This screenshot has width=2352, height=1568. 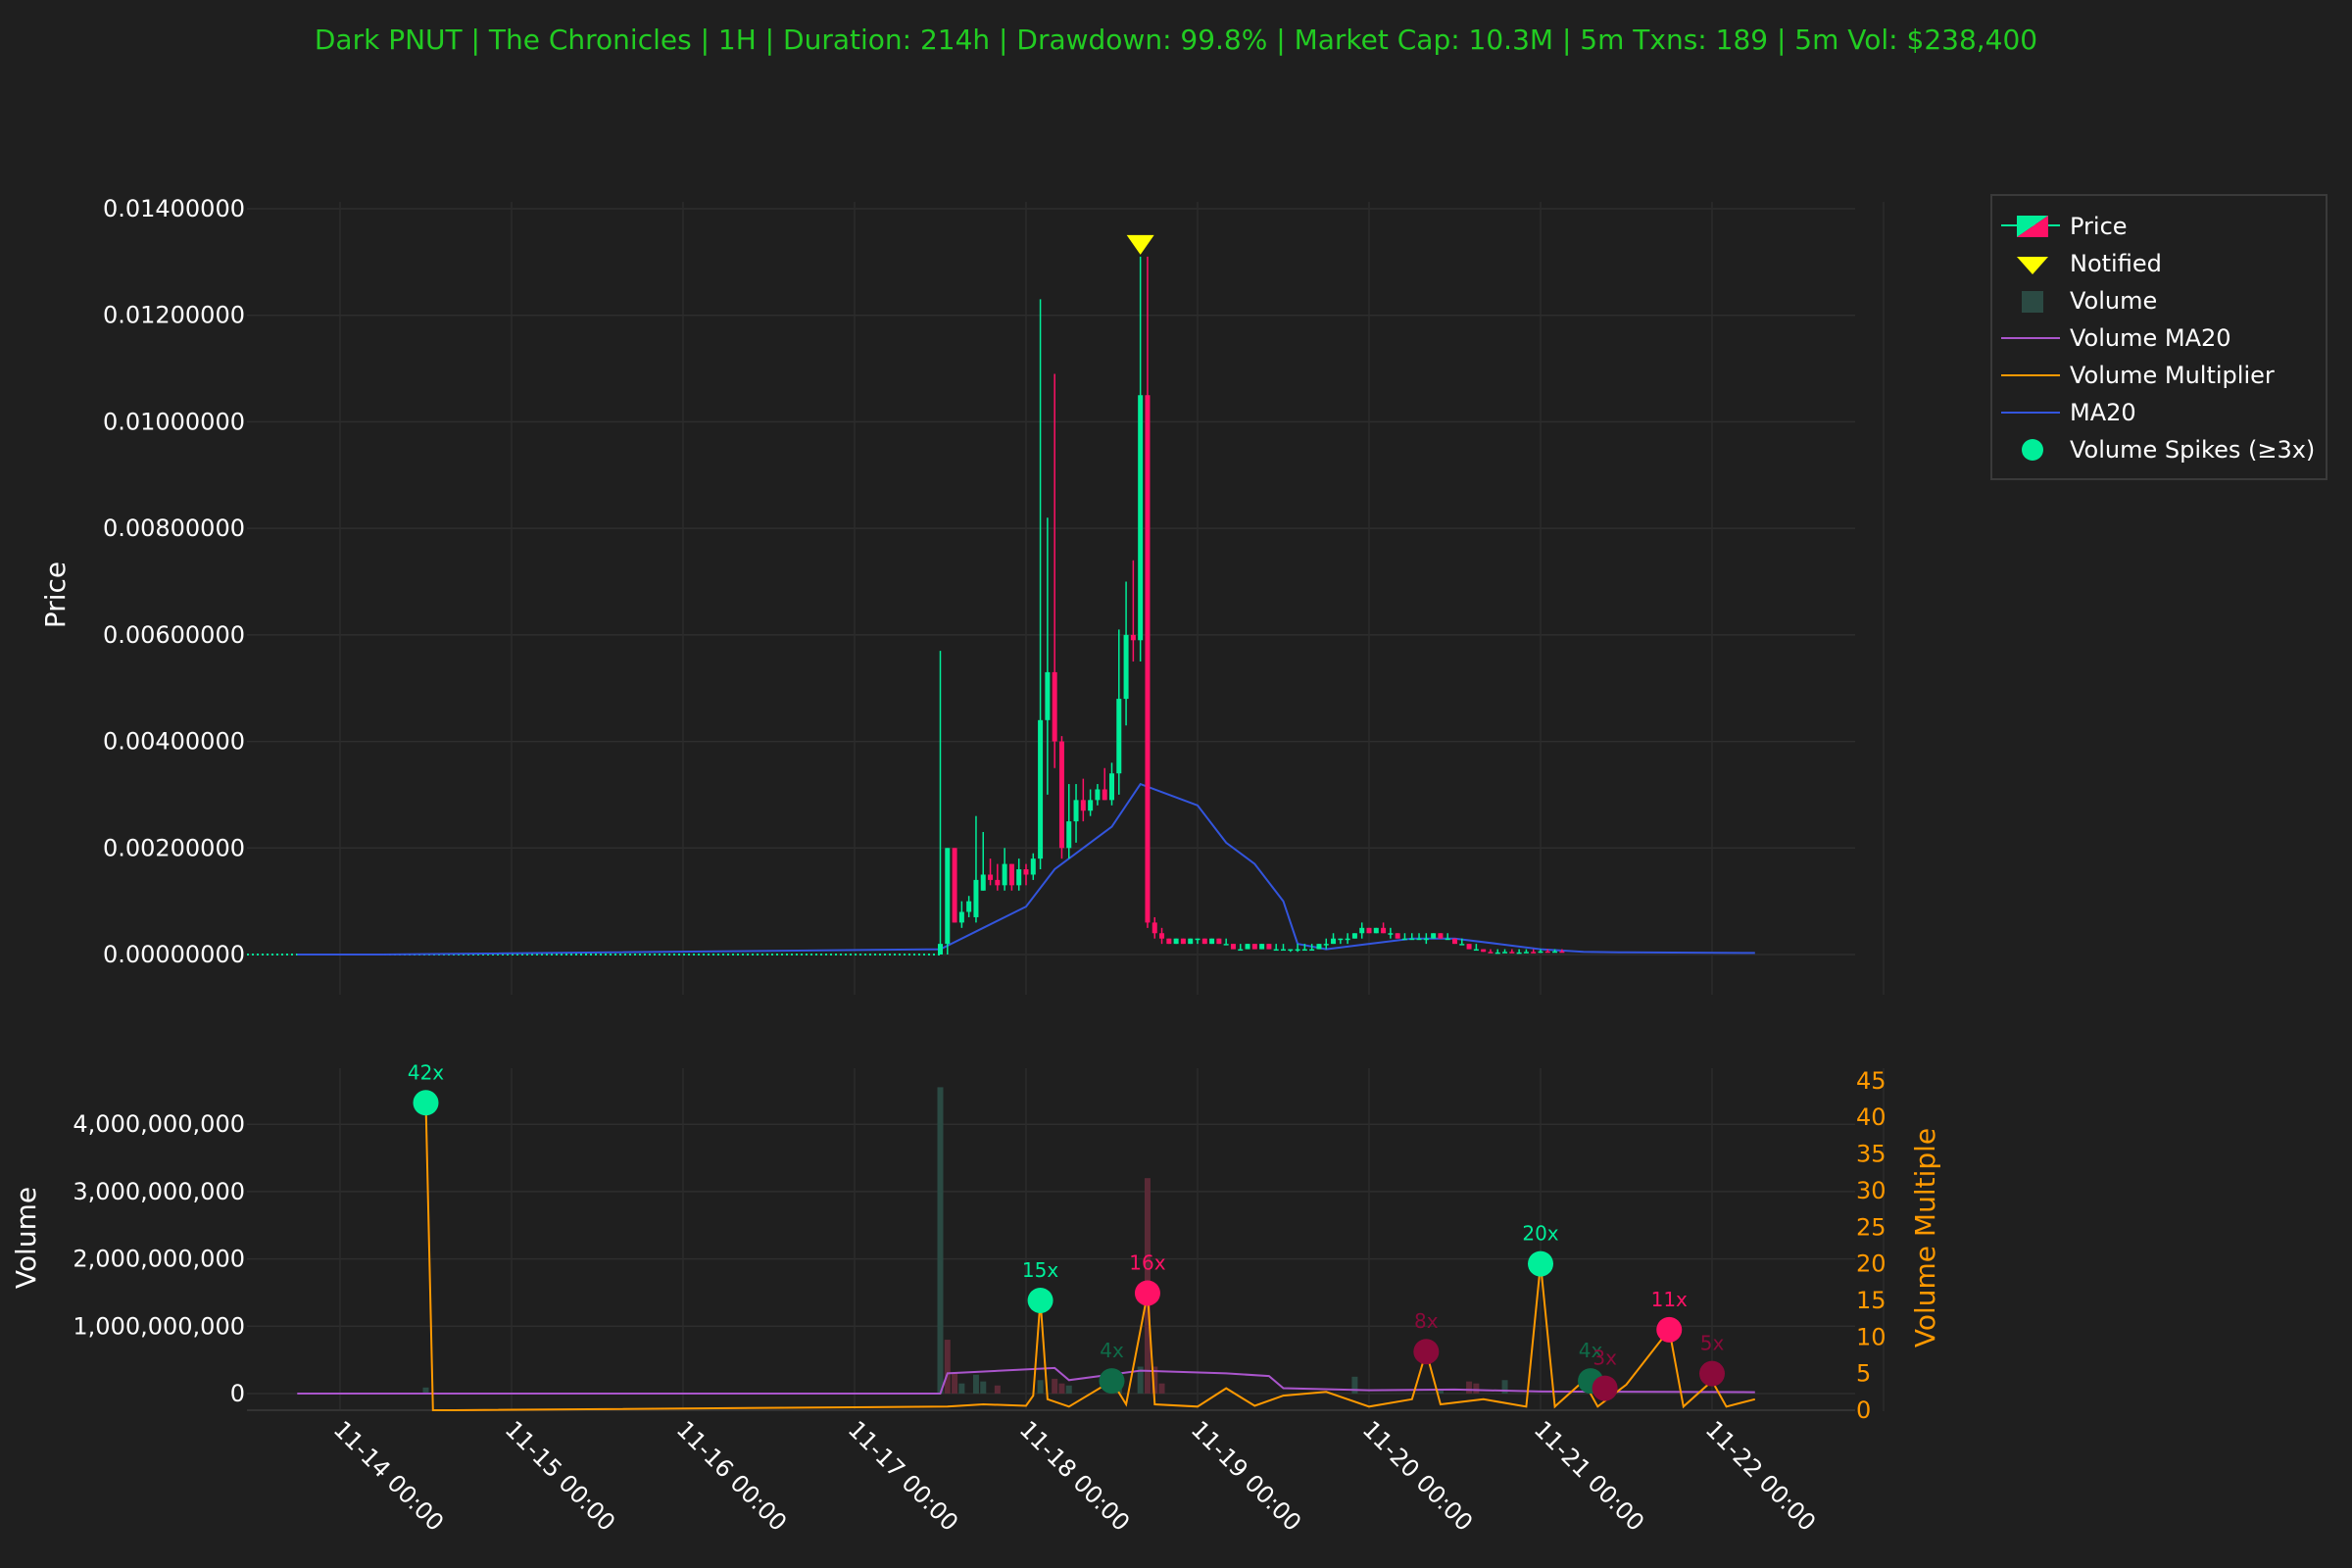 I want to click on ma20-line, so click(x=1026, y=869).